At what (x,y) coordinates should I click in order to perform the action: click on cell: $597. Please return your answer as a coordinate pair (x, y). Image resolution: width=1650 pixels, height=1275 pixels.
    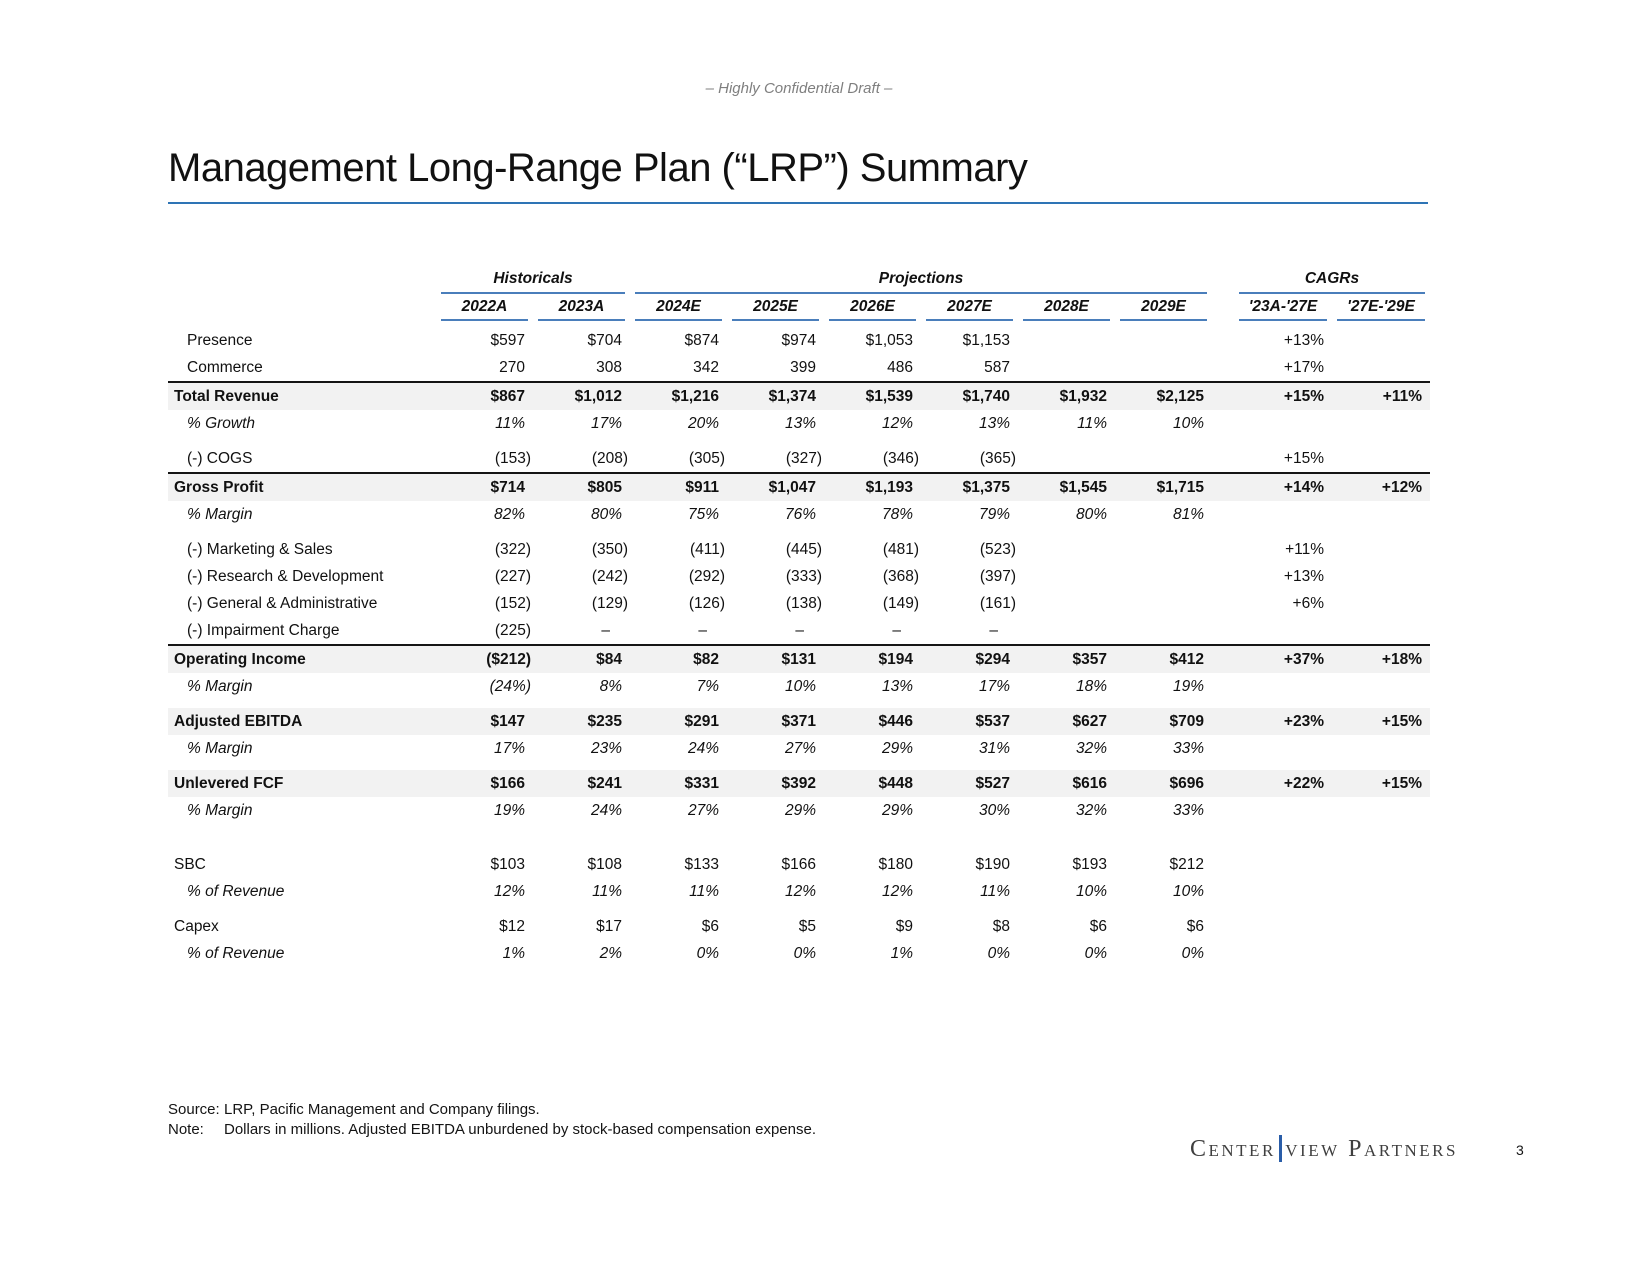
    Looking at the image, I should click on (507, 340).